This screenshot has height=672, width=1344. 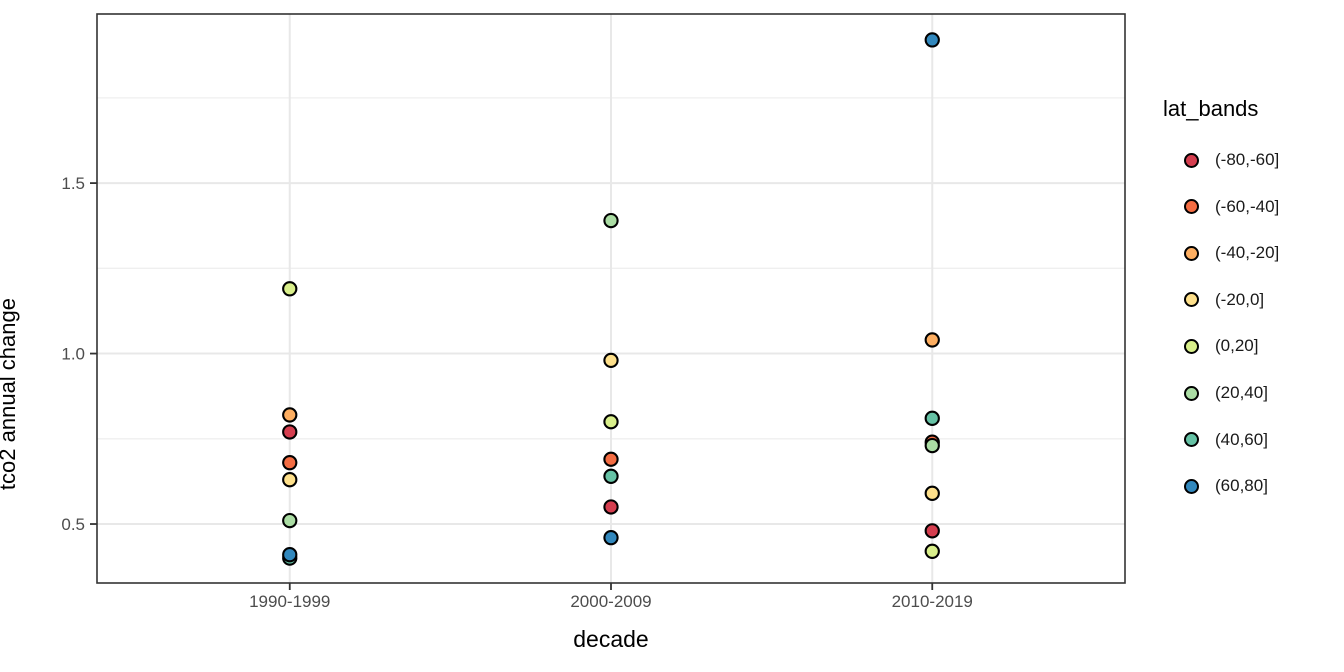 What do you see at coordinates (1247, 253) in the screenshot?
I see `legend-item-label: (-40,-20]` at bounding box center [1247, 253].